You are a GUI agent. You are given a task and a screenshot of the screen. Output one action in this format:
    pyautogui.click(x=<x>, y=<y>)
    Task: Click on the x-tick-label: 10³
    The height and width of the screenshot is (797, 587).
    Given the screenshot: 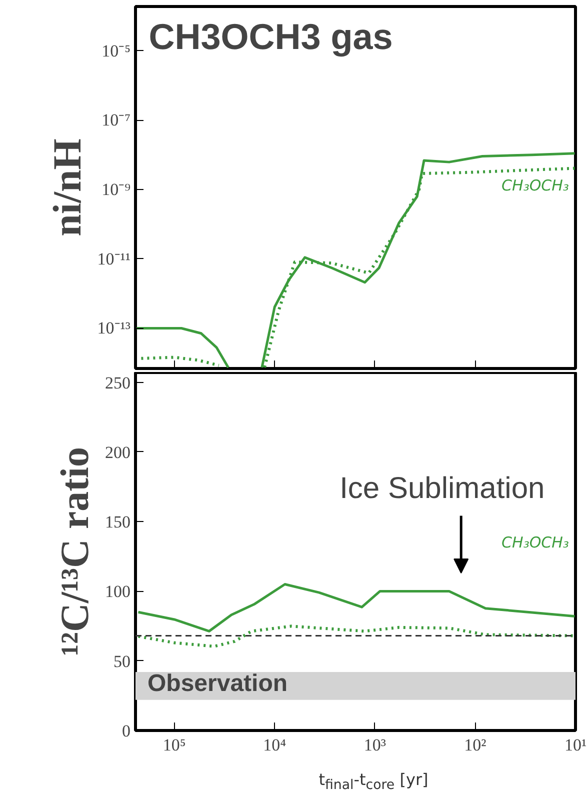 What is the action you would take?
    pyautogui.click(x=375, y=745)
    